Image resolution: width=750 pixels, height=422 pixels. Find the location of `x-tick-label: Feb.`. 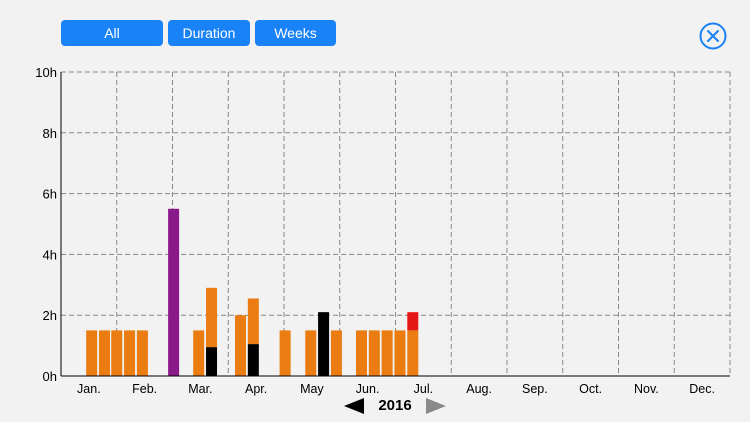

x-tick-label: Feb. is located at coordinates (144, 389).